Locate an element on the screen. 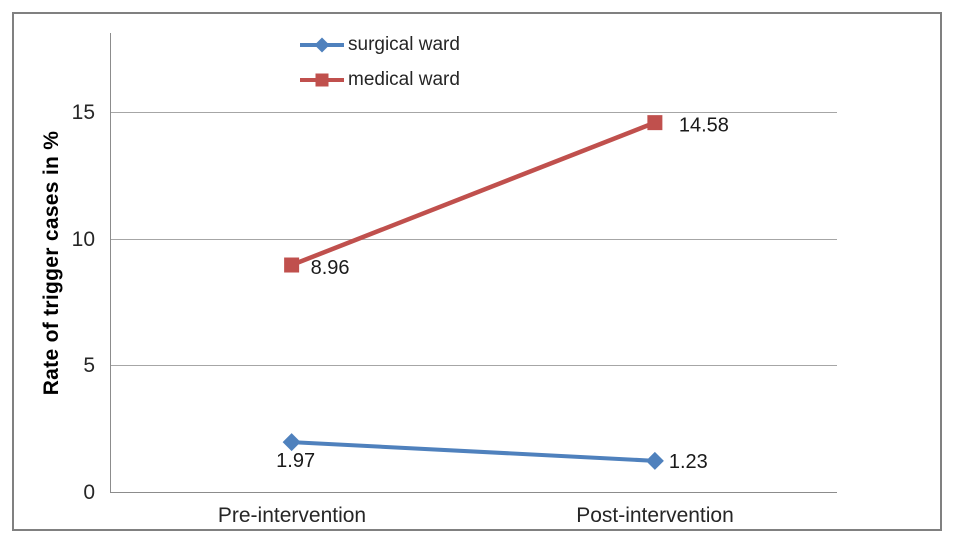 The width and height of the screenshot is (957, 548). legend: surgical ward medical ward is located at coordinates (379, 66).